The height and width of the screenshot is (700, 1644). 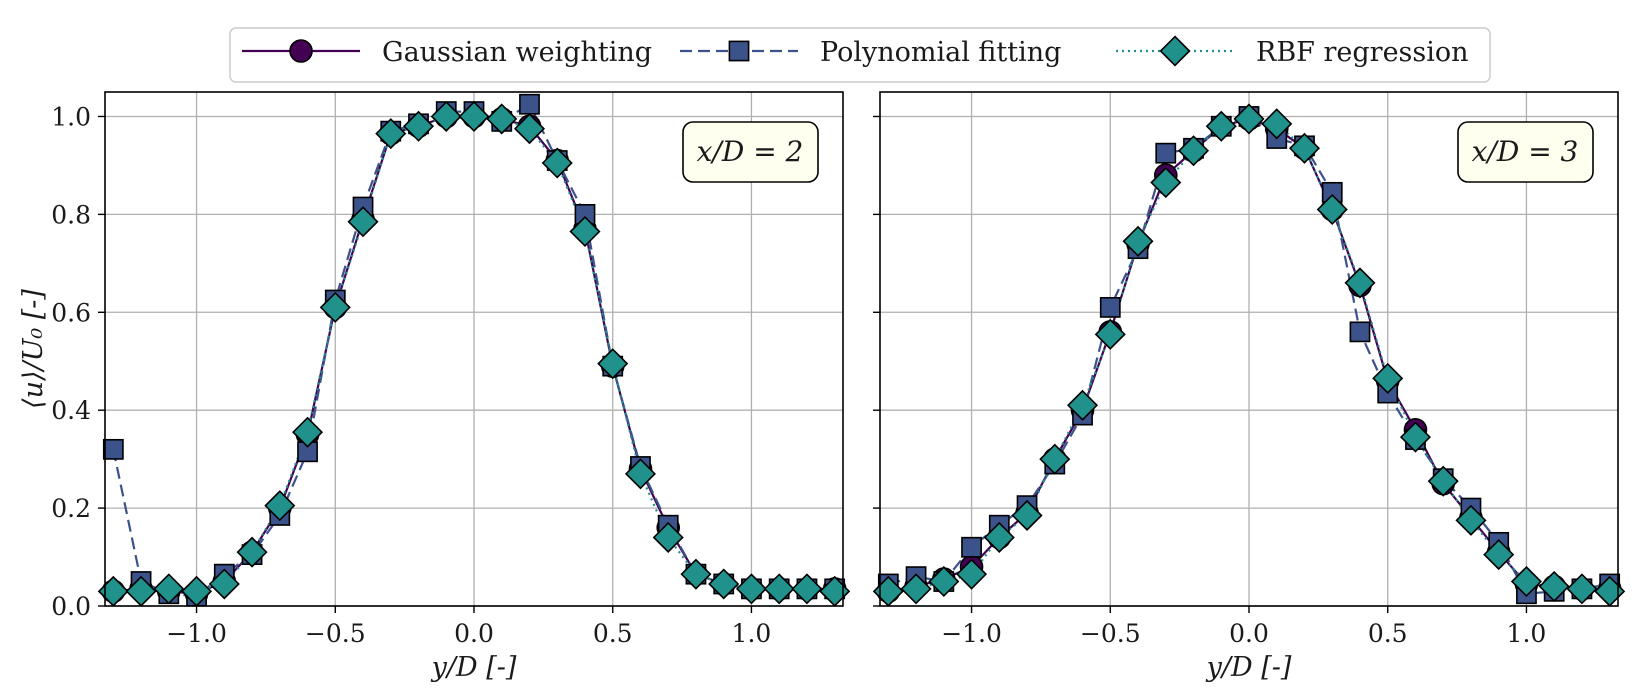 I want to click on annotation-box: x/D = 3, so click(x=1525, y=152).